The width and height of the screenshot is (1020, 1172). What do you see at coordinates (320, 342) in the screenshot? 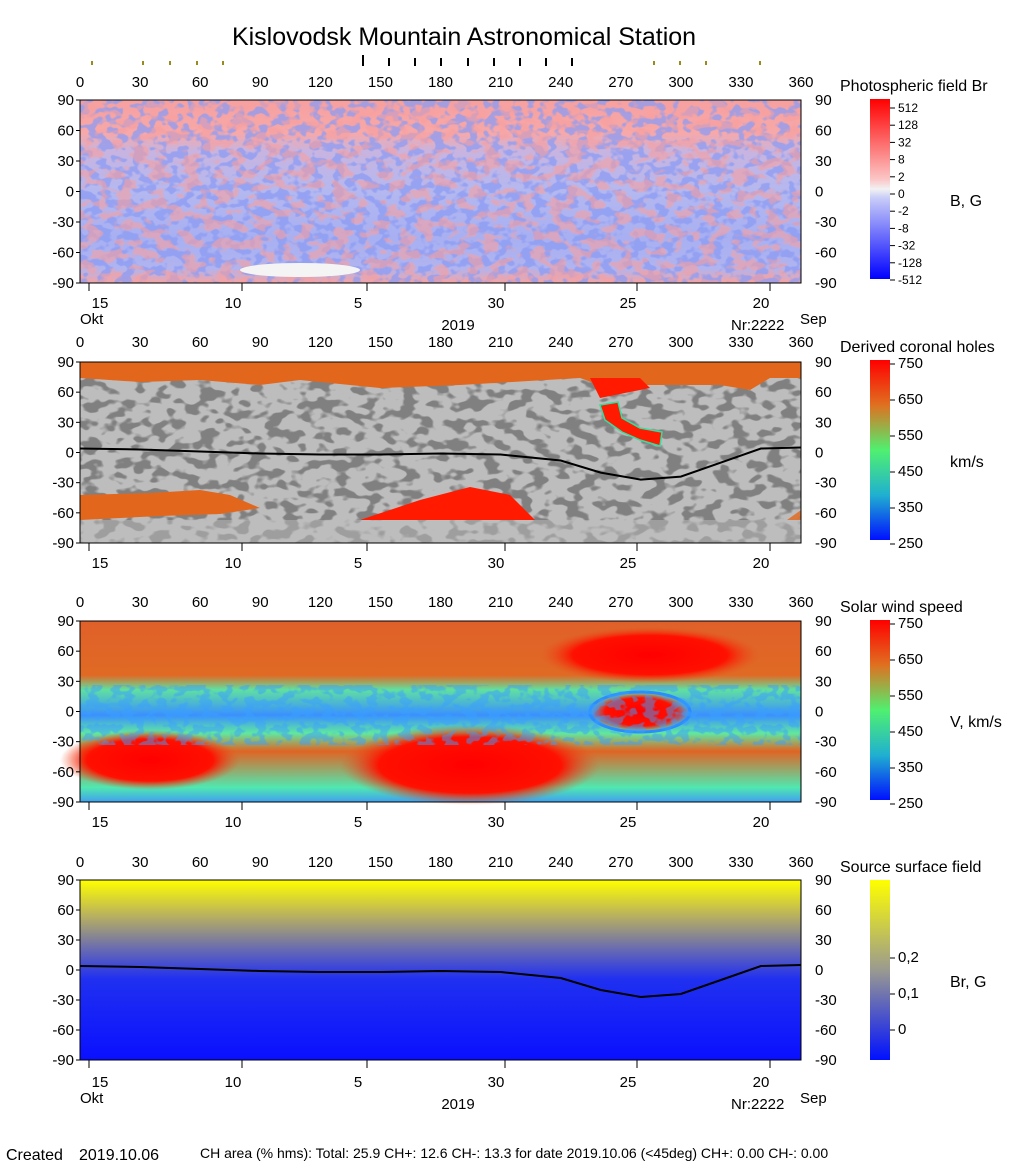
I see `longitude-tick-label: 120` at bounding box center [320, 342].